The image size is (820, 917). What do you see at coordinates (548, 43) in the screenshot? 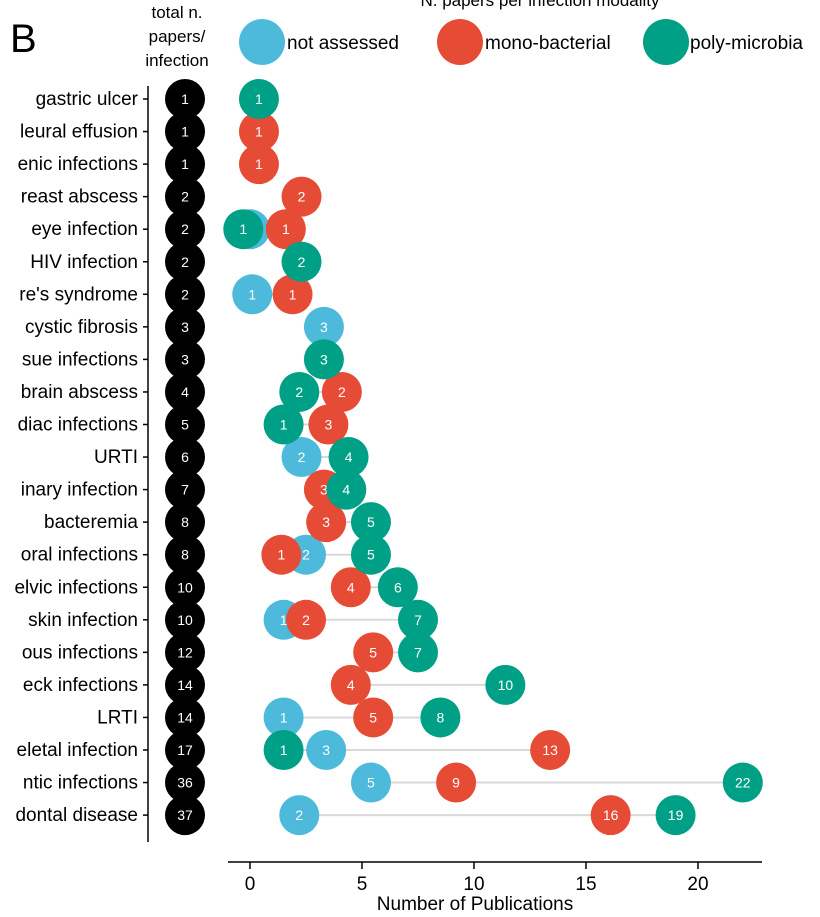
I see `legend-label: mono-bacterial` at bounding box center [548, 43].